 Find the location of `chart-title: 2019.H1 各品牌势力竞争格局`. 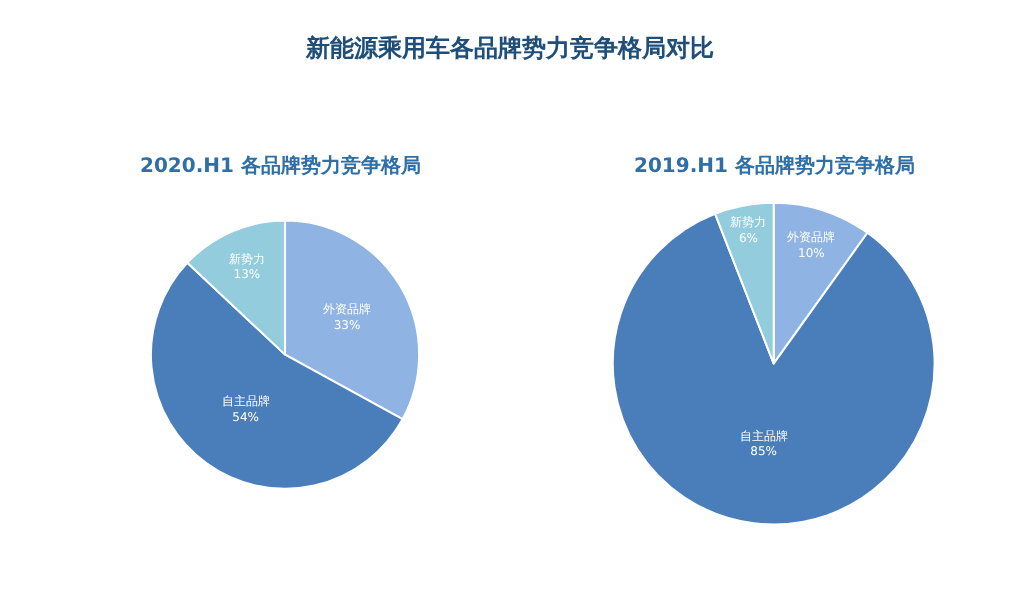

chart-title: 2019.H1 各品牌势力竞争格局 is located at coordinates (774, 166).